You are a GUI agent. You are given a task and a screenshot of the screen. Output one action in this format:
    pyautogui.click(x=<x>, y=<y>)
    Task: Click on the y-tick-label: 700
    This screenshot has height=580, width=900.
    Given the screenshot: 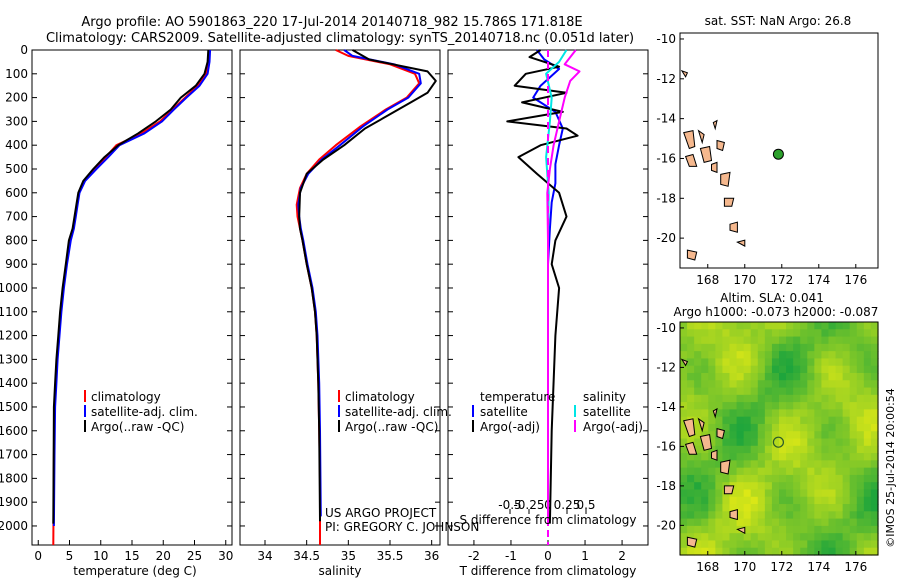 What is the action you would take?
    pyautogui.click(x=16, y=217)
    